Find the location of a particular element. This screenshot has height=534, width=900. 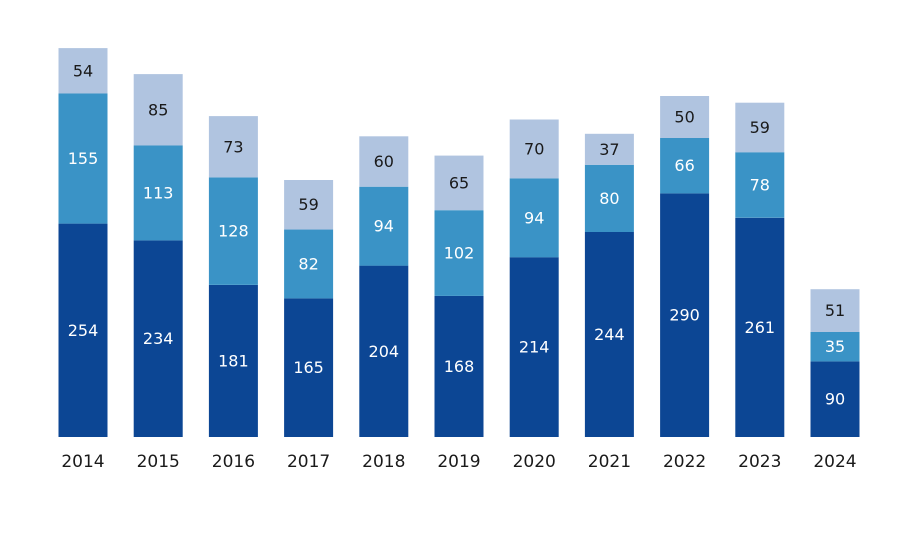

data-label-2022-series-1: 290 is located at coordinates (684, 315).